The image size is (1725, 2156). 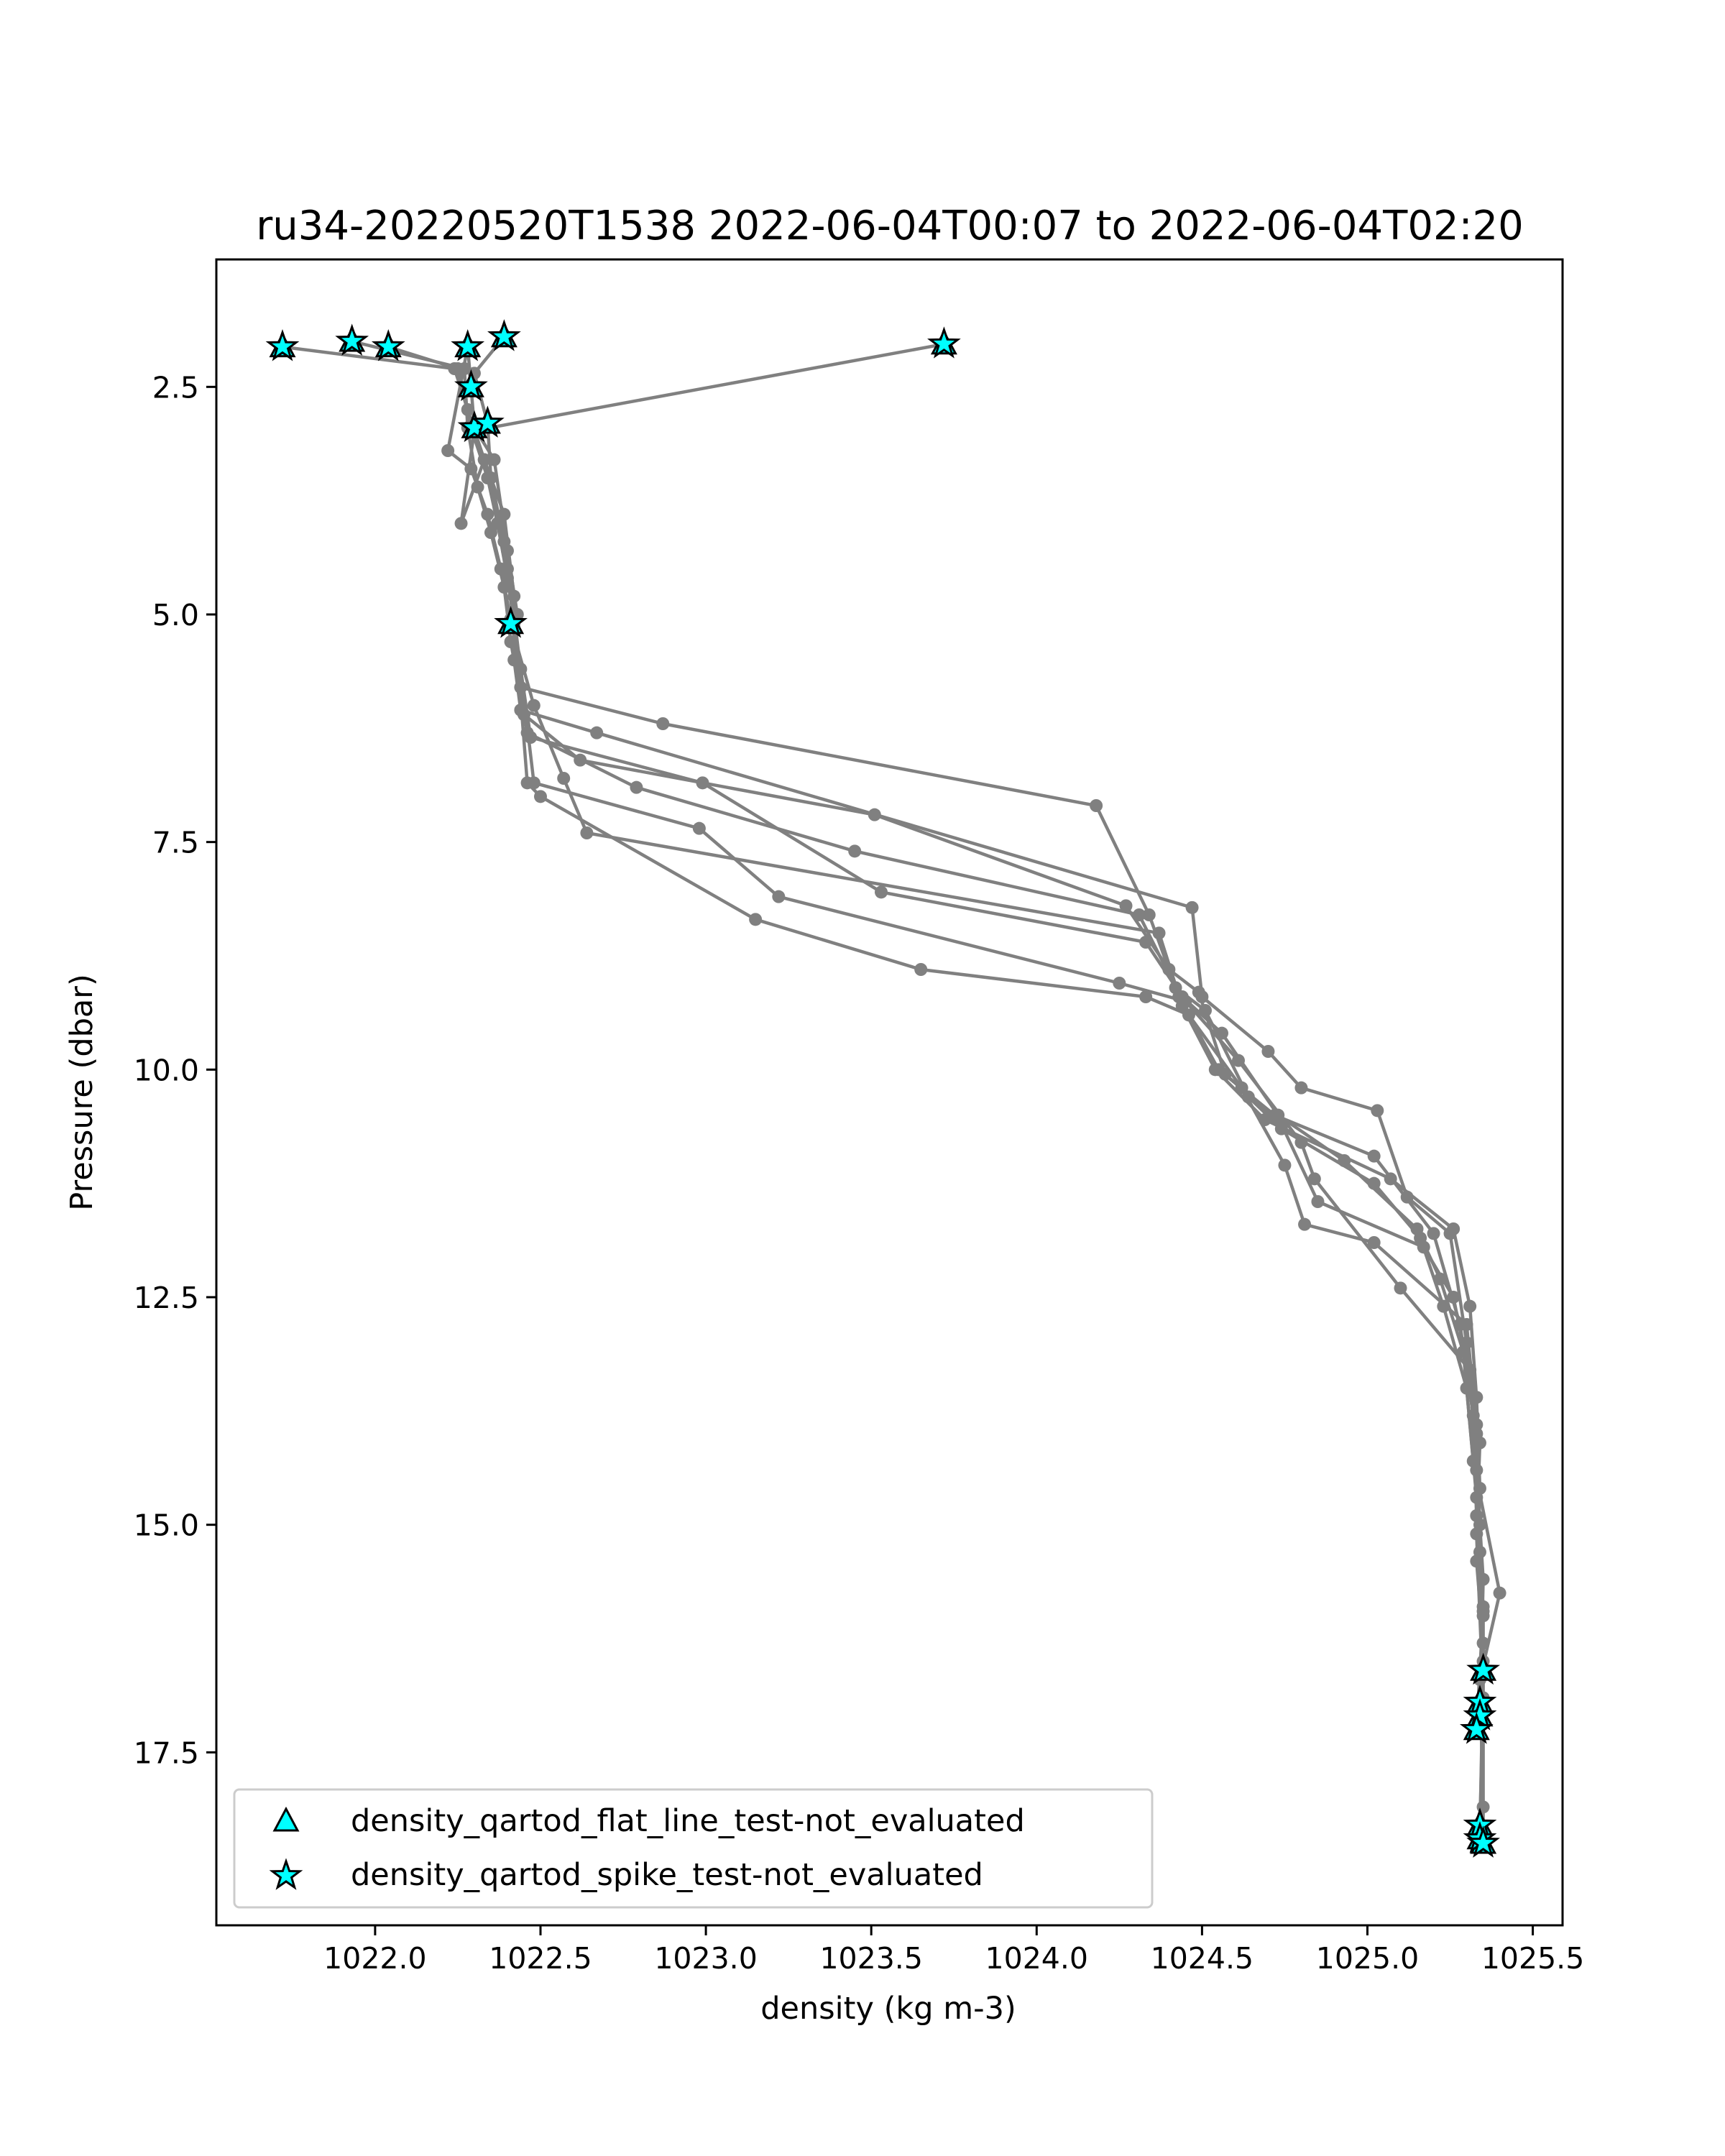 What do you see at coordinates (175, 843) in the screenshot?
I see `y-tick-label: 7.5` at bounding box center [175, 843].